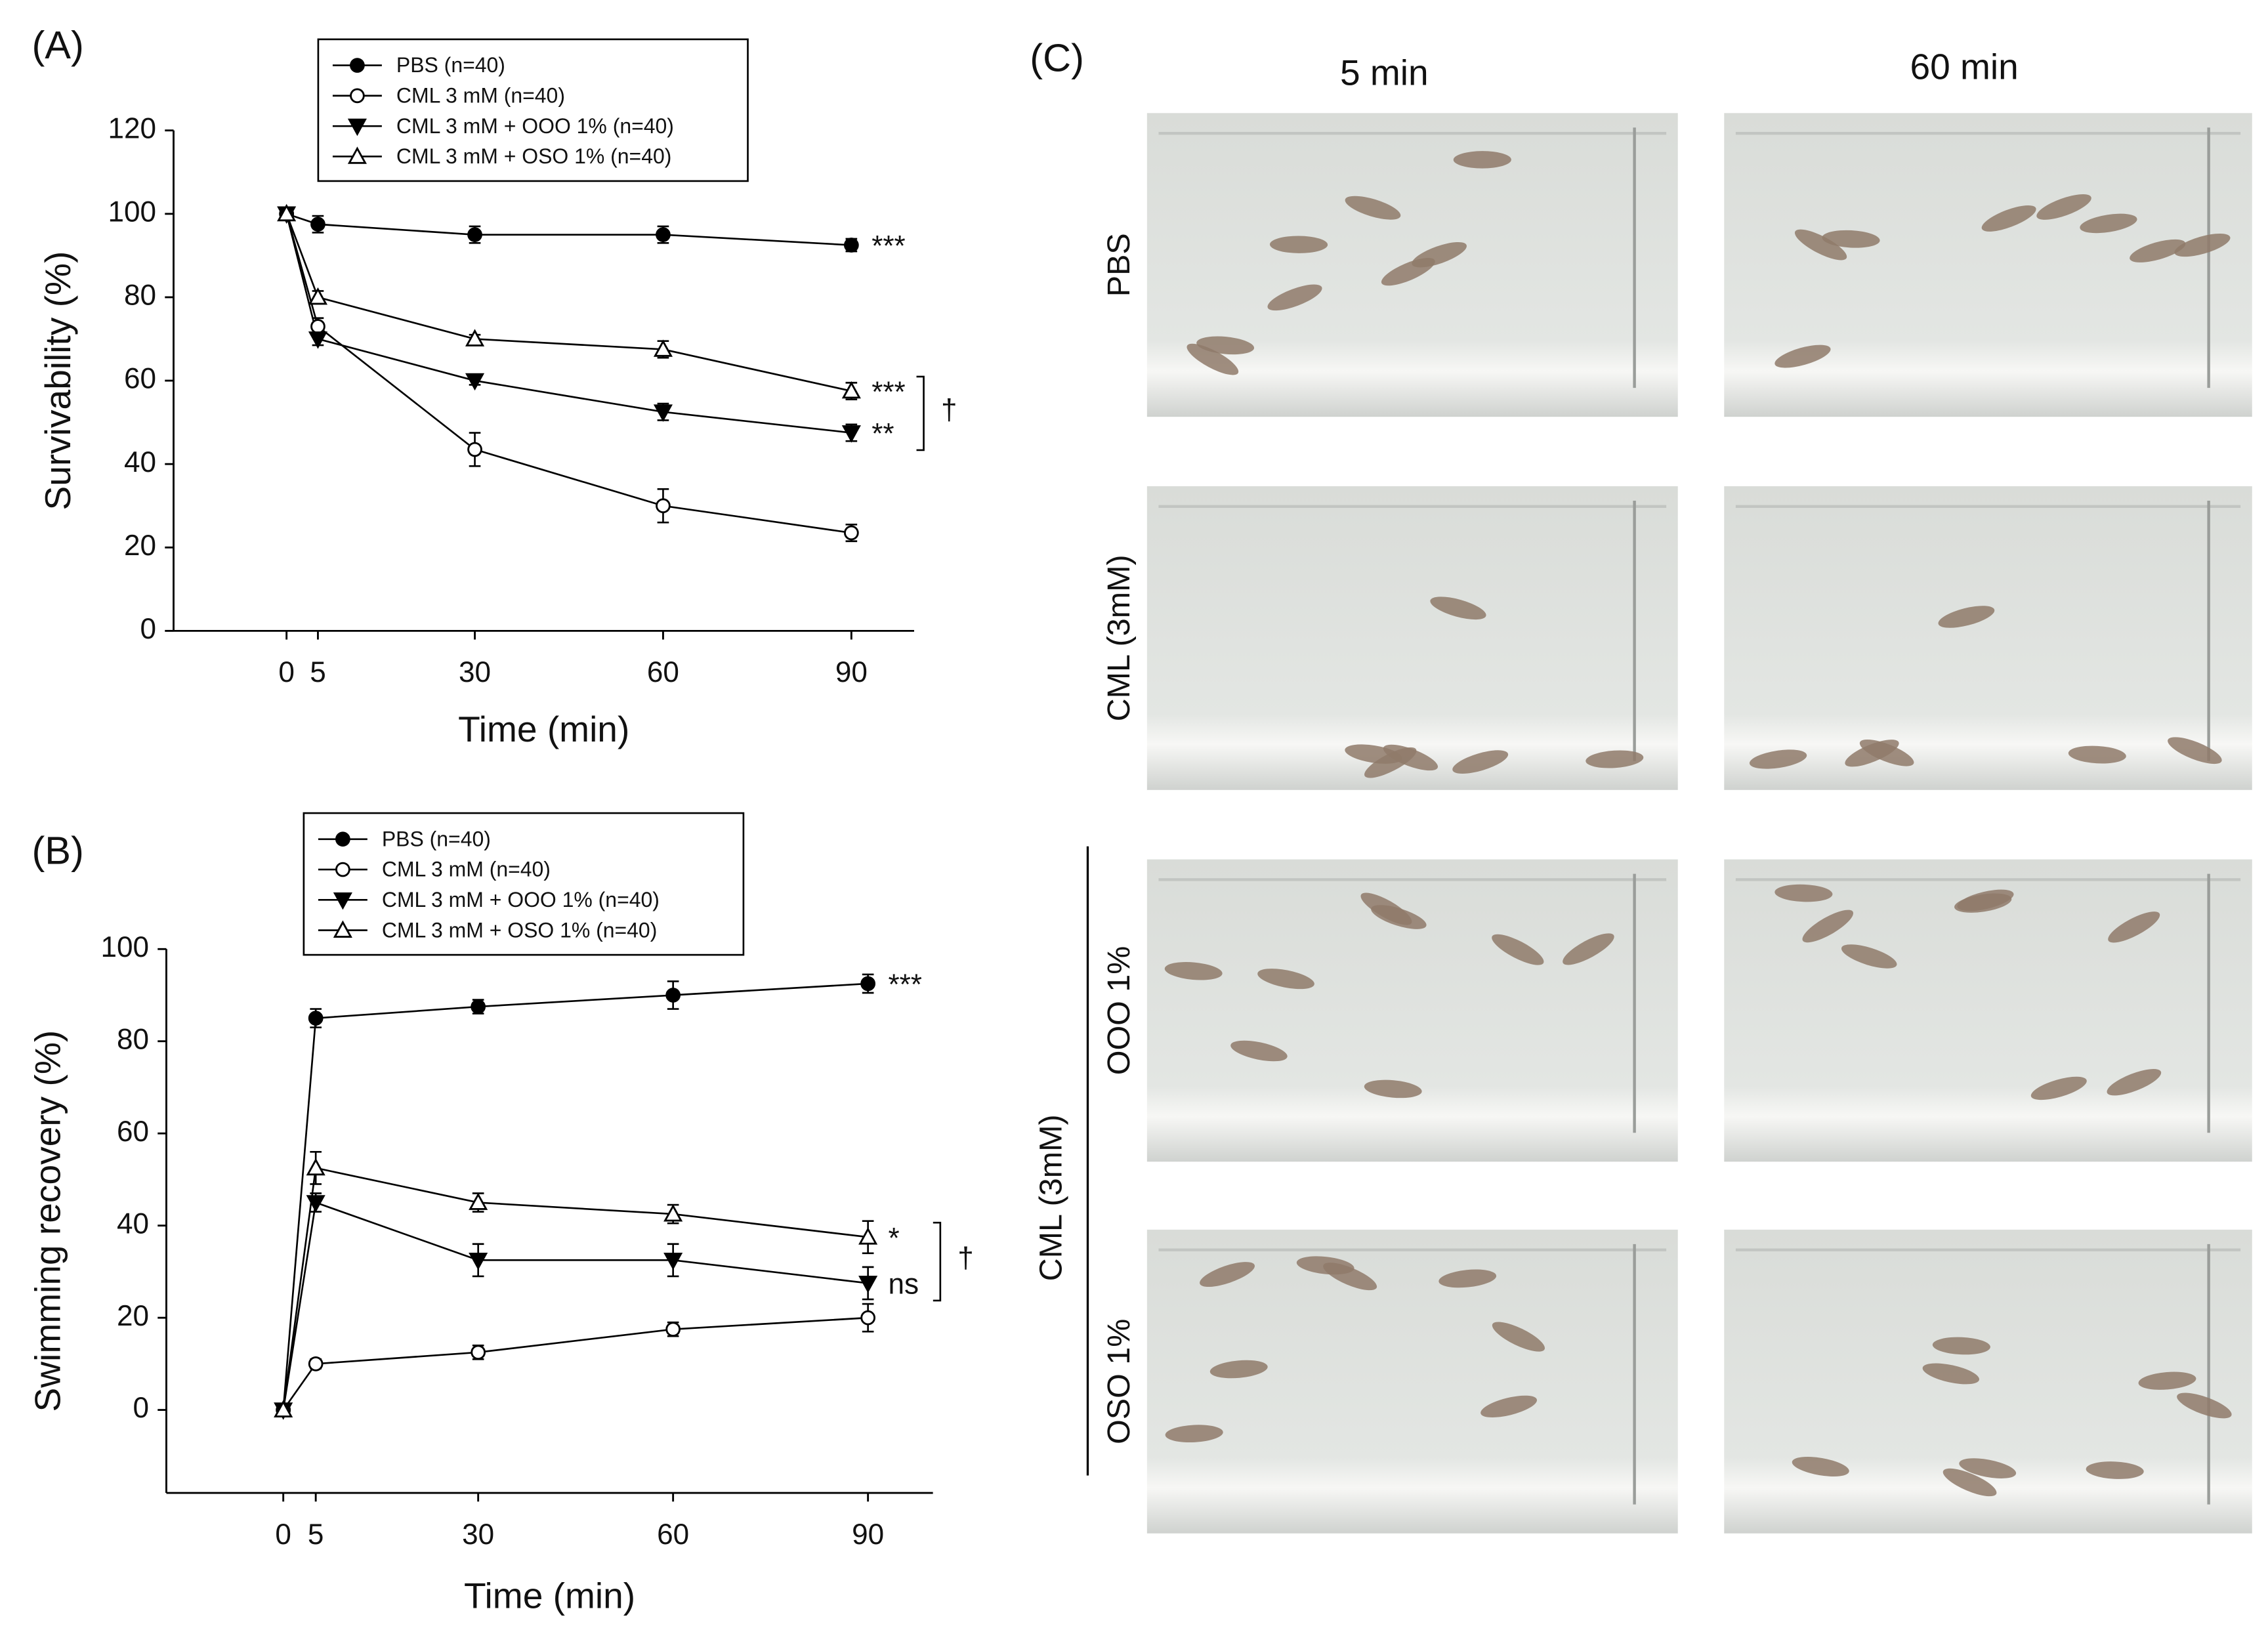  What do you see at coordinates (283, 1534) in the screenshot?
I see `x-tick-label: 0` at bounding box center [283, 1534].